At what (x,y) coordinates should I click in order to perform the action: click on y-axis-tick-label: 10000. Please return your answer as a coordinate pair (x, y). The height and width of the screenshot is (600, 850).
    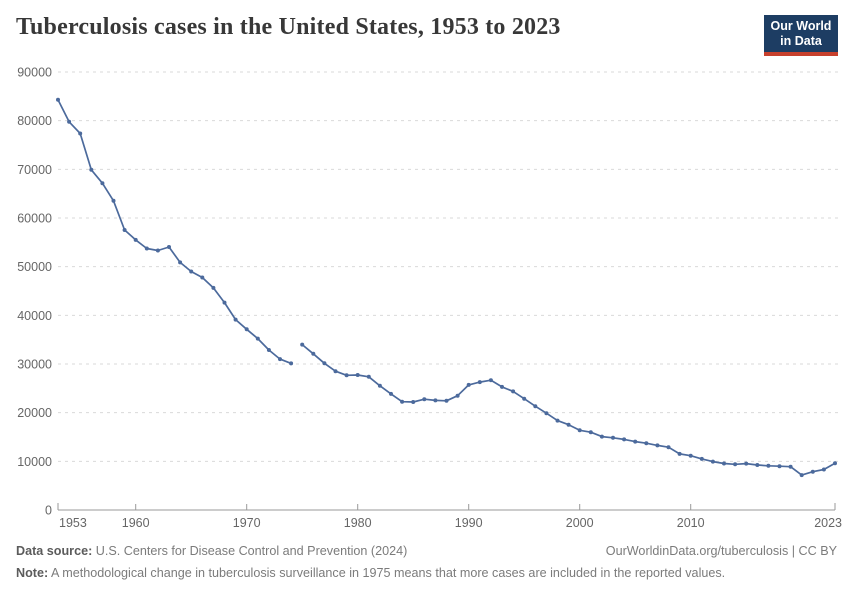
    Looking at the image, I should click on (34, 462).